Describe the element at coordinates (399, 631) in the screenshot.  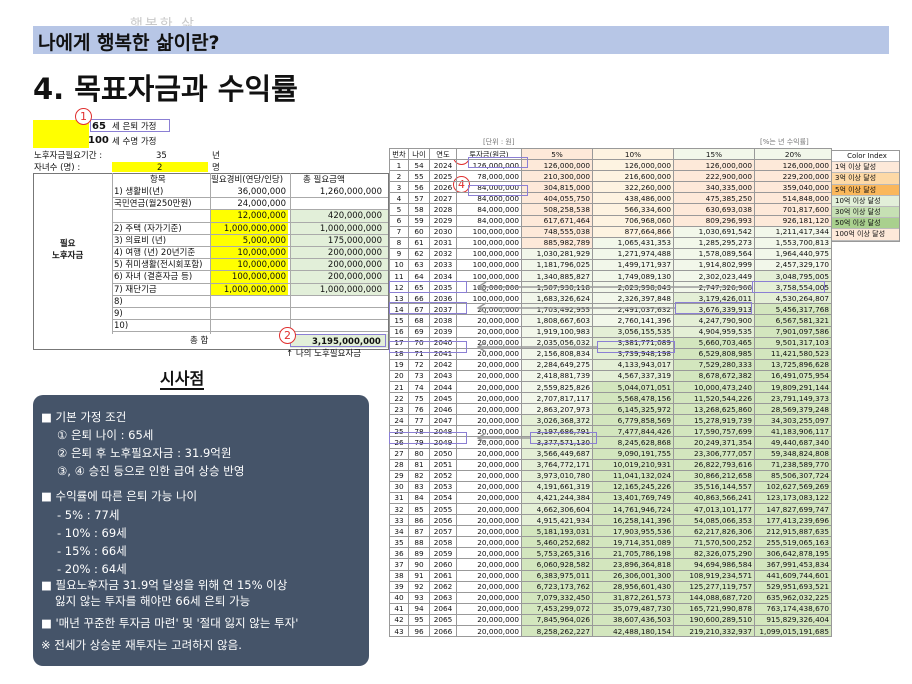
I see `table-cell: 43` at that location.